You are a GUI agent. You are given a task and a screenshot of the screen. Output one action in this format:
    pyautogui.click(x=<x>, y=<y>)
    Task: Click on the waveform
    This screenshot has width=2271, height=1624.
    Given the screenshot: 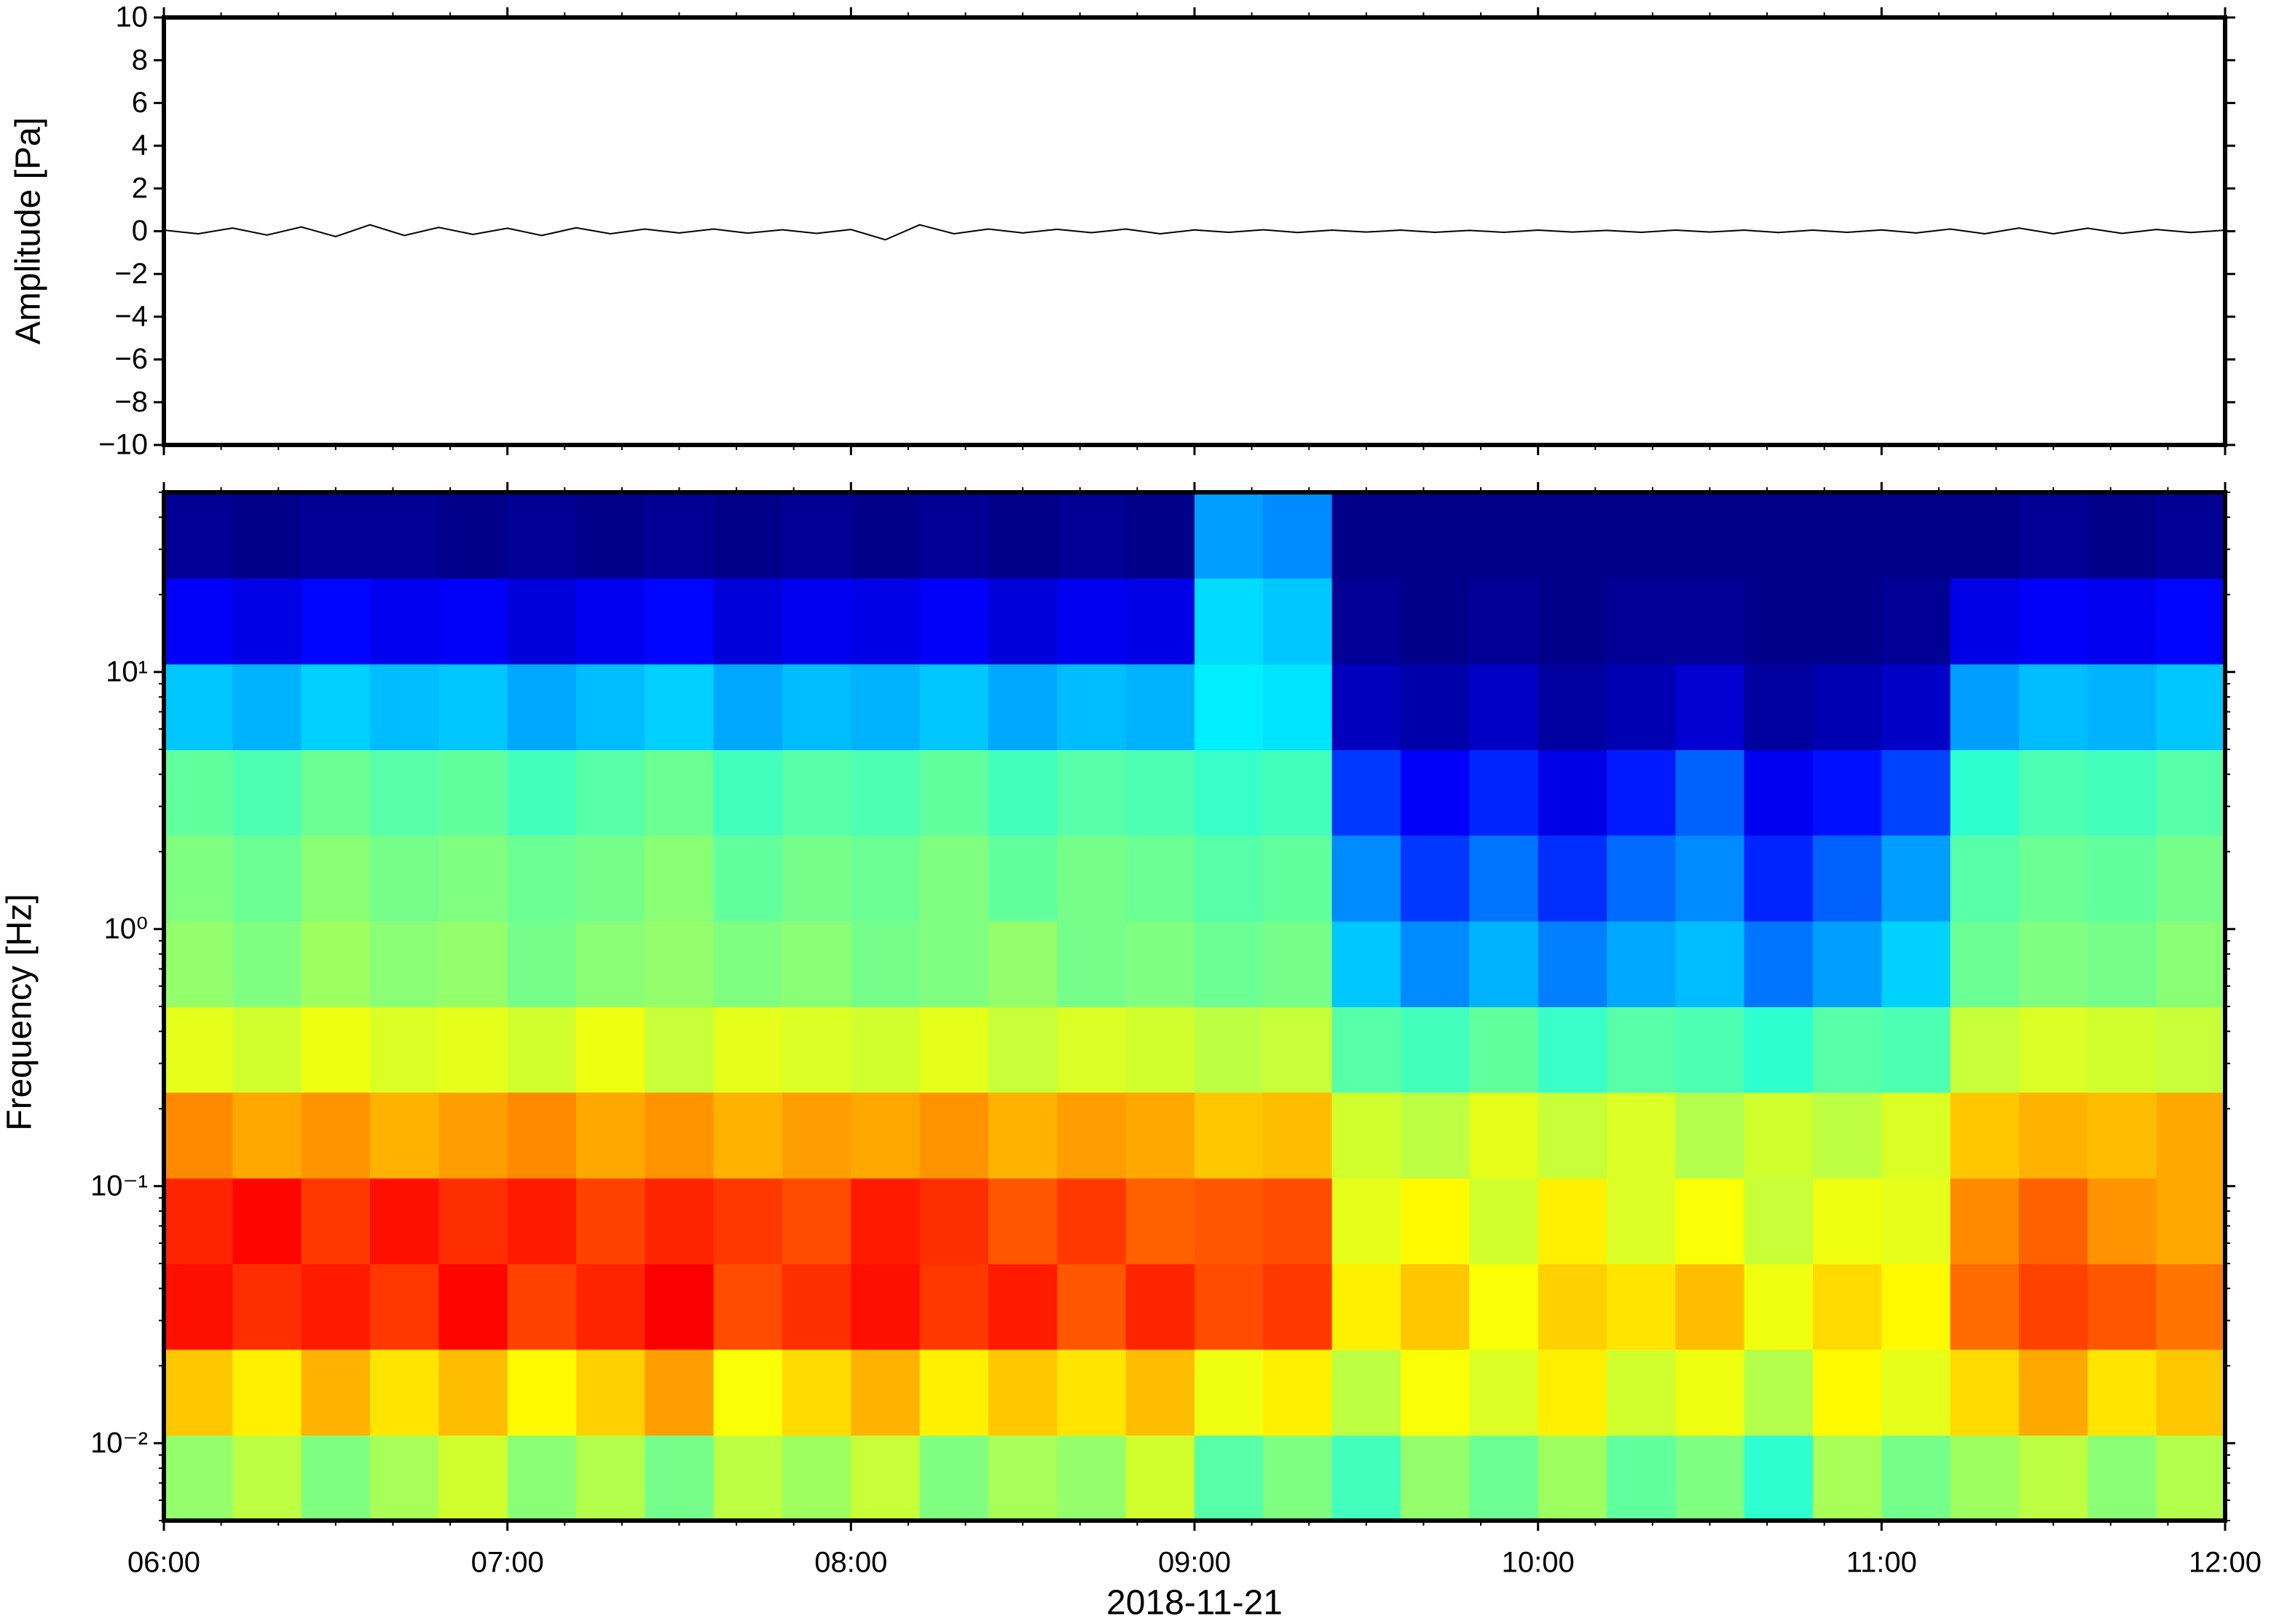 What is the action you would take?
    pyautogui.click(x=1194, y=232)
    